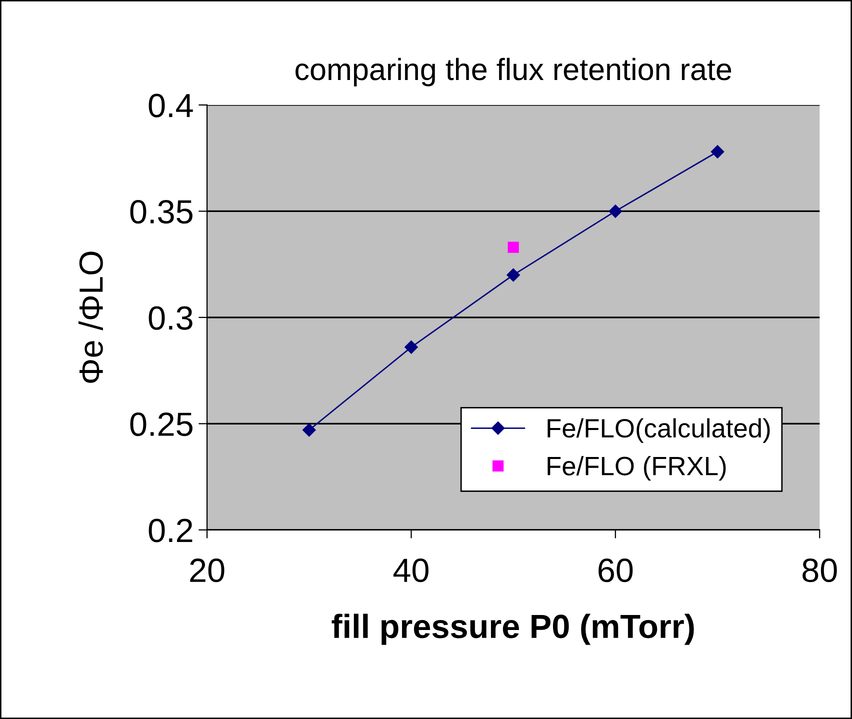 The image size is (852, 719). What do you see at coordinates (170, 106) in the screenshot?
I see `y-tick-label: 0.4` at bounding box center [170, 106].